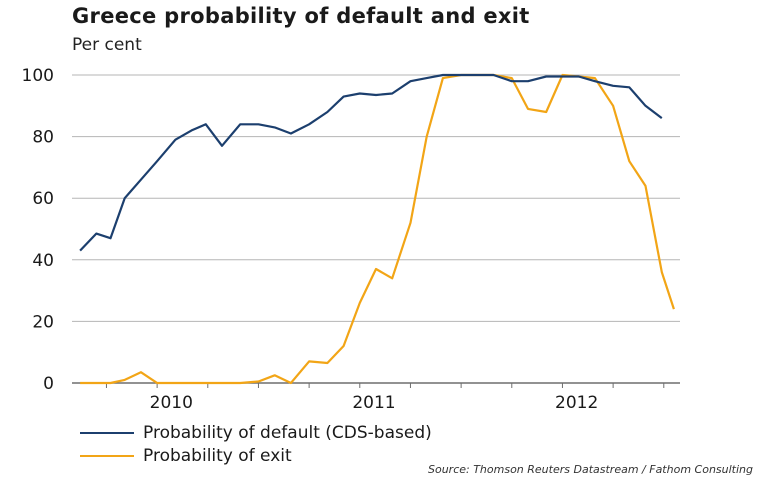 The height and width of the screenshot is (481, 759). I want to click on y-tick-label: 40, so click(43, 261).